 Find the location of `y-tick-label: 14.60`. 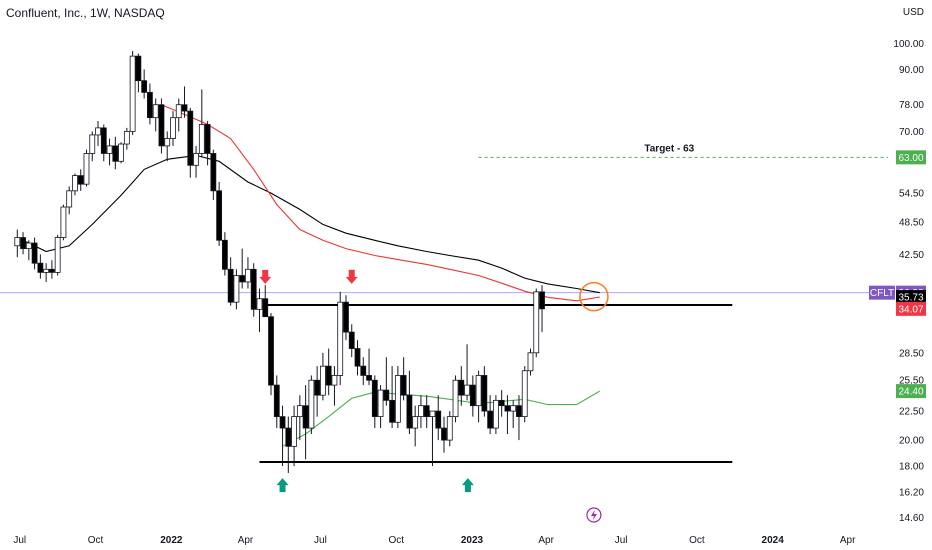

y-tick-label: 14.60 is located at coordinates (911, 518).